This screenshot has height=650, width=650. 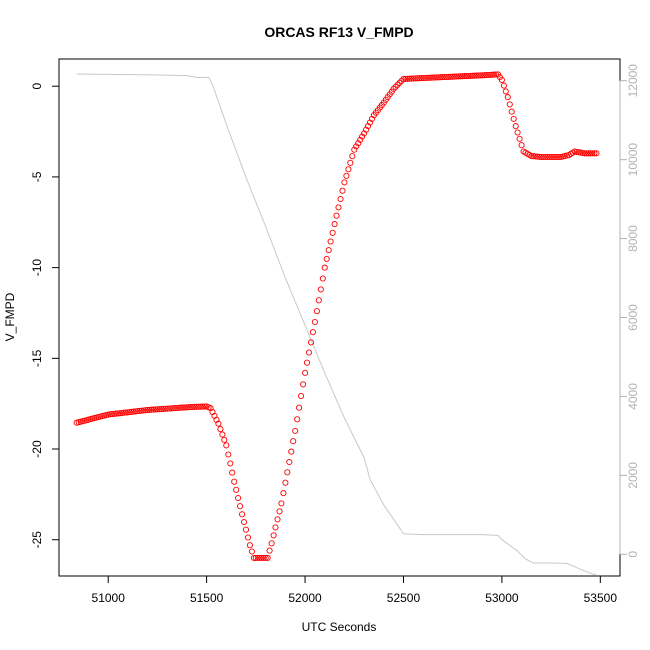 I want to click on y-axis-label: V_FMPD, so click(x=10, y=316).